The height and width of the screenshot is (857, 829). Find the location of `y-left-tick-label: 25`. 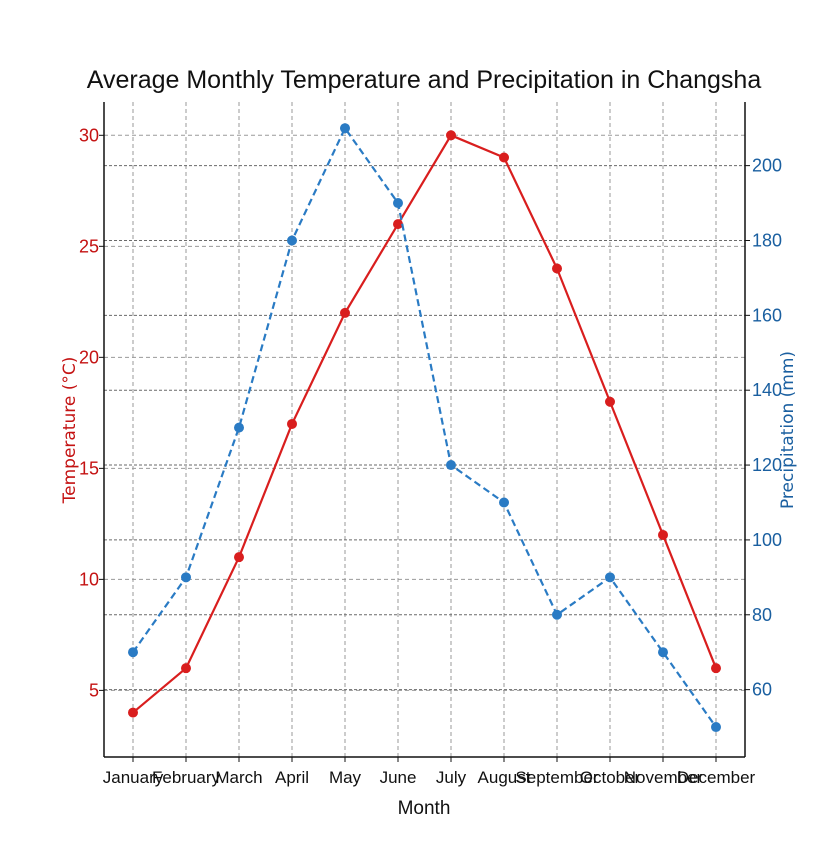

y-left-tick-label: 25 is located at coordinates (89, 246).